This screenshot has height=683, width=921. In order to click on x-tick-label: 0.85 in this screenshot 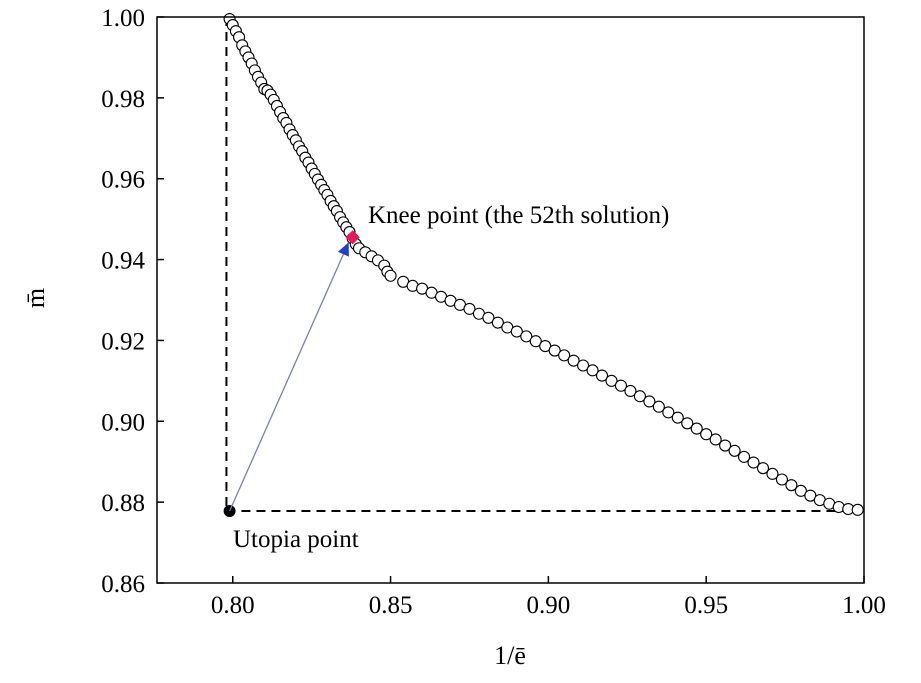, I will do `click(391, 605)`.